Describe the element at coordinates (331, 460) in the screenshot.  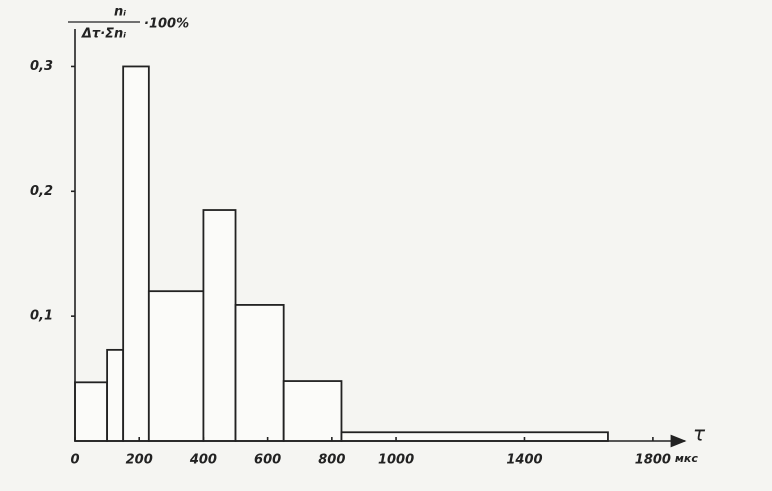
I see `x-tick-label: 800` at that location.